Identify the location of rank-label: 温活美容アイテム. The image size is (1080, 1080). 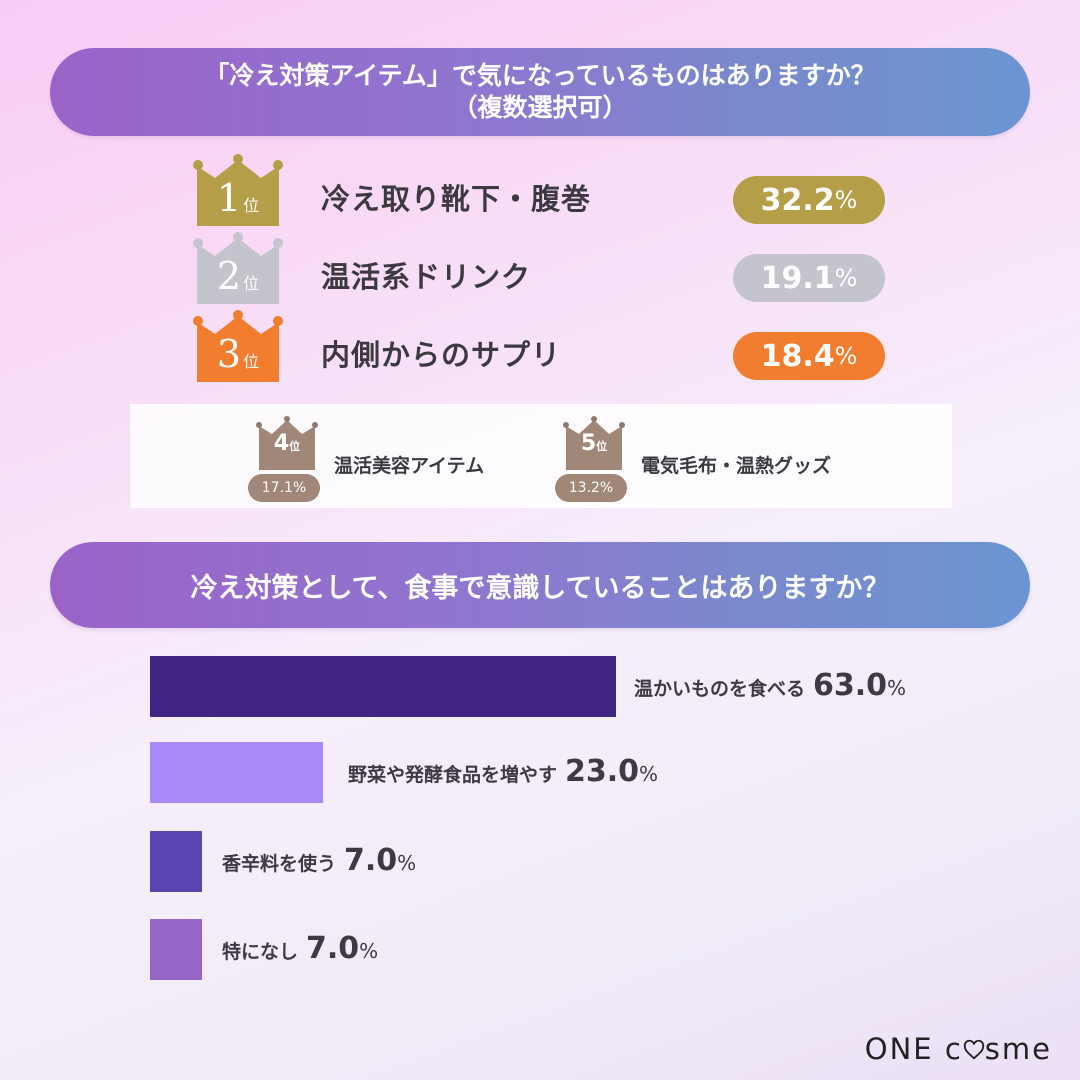
(409, 466).